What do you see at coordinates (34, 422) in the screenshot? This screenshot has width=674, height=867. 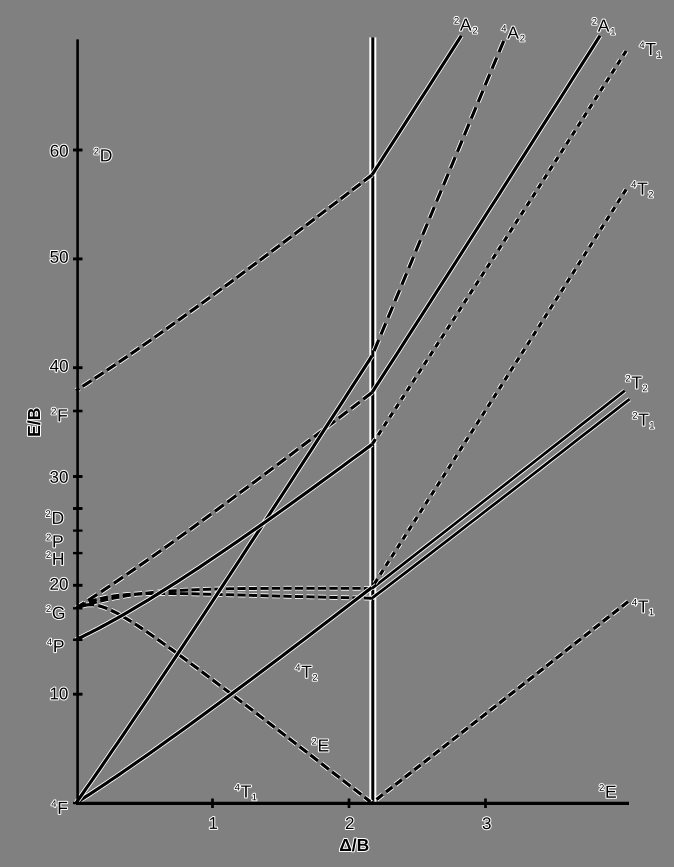 I see `svg-text: E/B` at bounding box center [34, 422].